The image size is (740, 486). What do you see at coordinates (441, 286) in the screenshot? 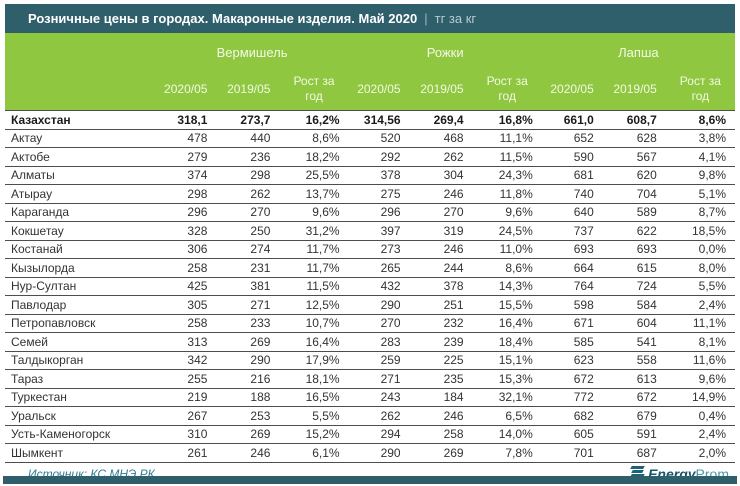
I see `value-cell: 378` at bounding box center [441, 286].